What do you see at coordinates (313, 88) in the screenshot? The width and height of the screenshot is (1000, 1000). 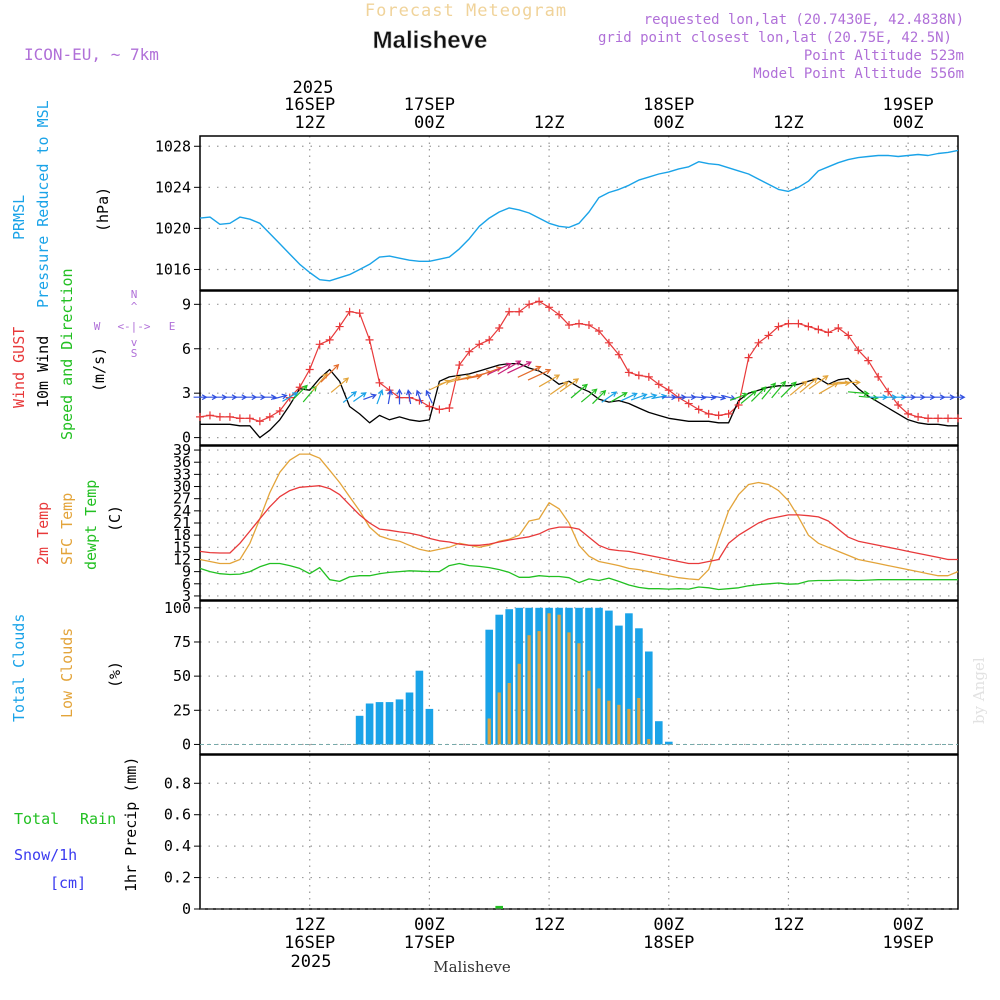 I see `year-top: 2025` at bounding box center [313, 88].